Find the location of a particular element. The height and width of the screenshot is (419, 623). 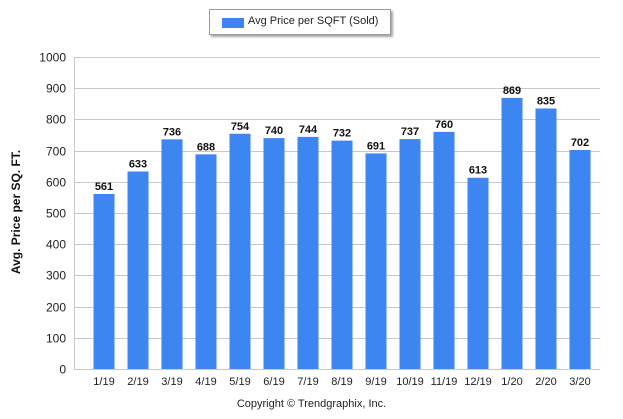

data-label: 732 is located at coordinates (342, 134).